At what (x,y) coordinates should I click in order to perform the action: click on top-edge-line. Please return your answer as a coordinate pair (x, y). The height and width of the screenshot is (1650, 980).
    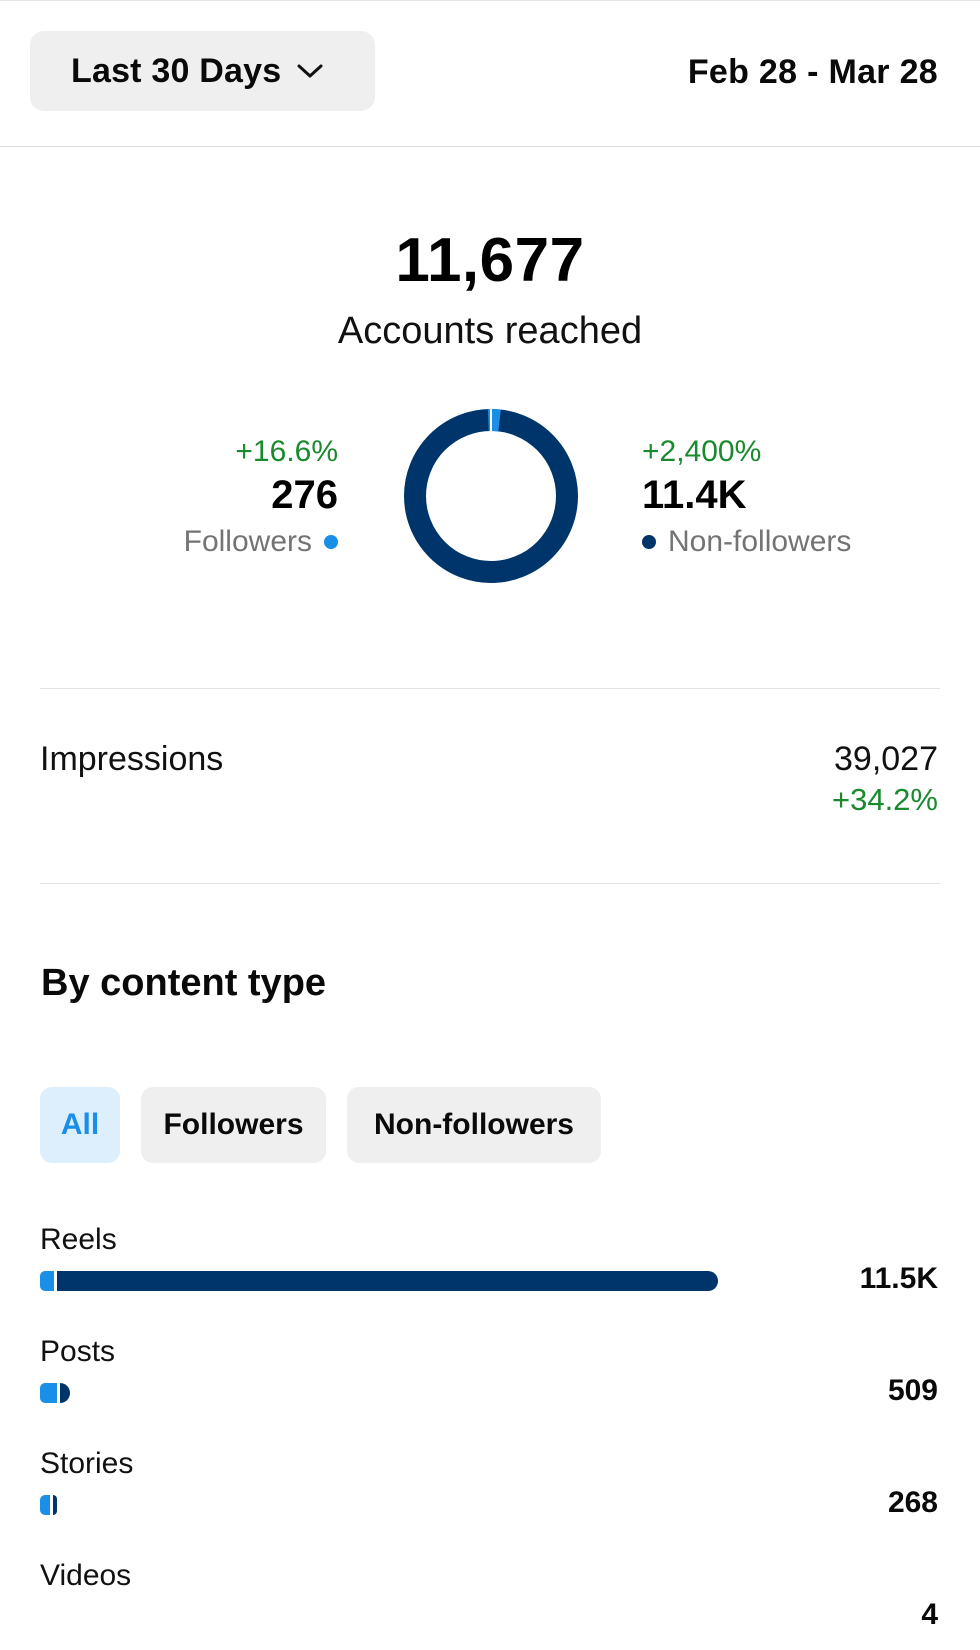
    Looking at the image, I should click on (490, 0).